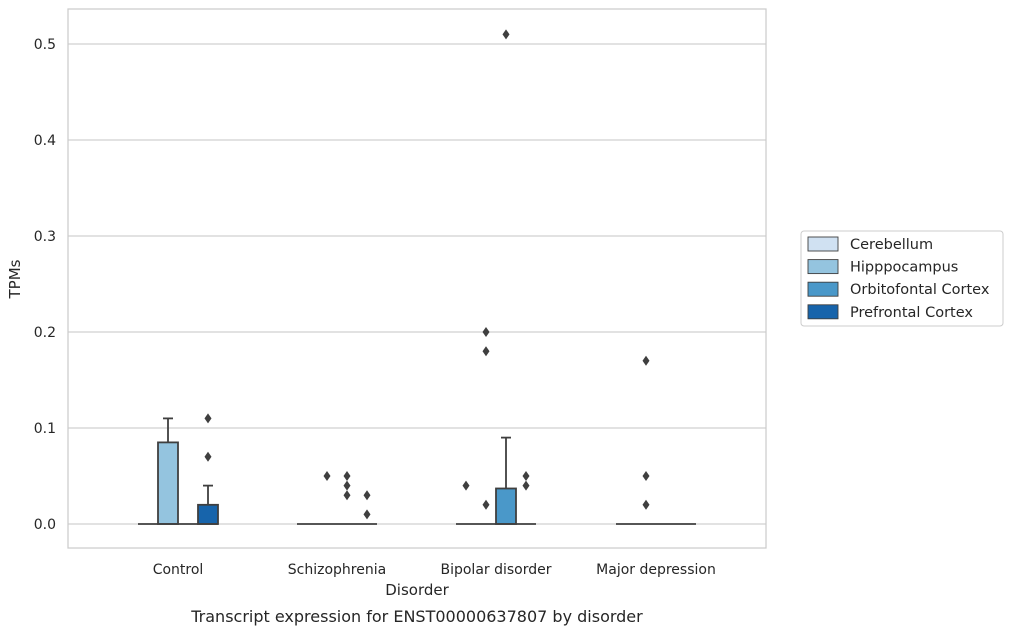 This screenshot has width=1014, height=634. What do you see at coordinates (495, 570) in the screenshot?
I see `x-tick-label: Bipolar disorder` at bounding box center [495, 570].